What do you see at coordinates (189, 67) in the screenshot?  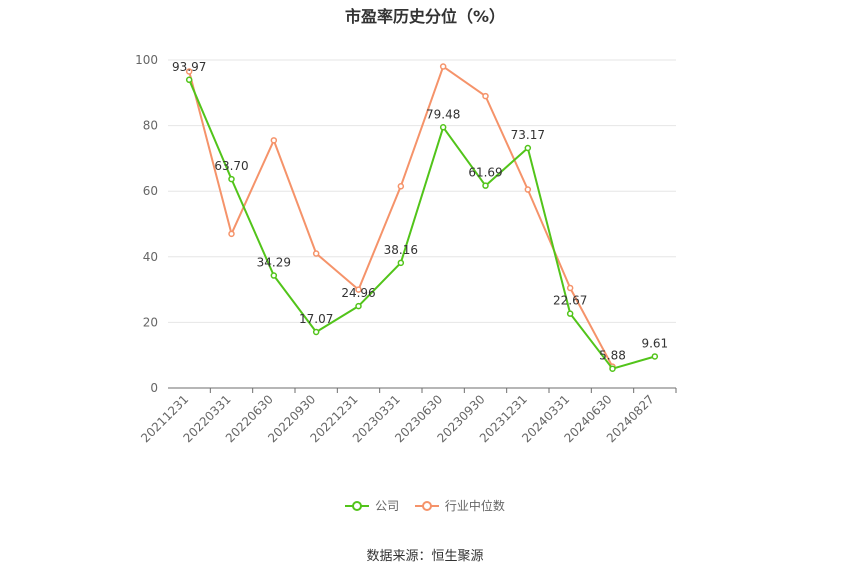 I see `data-label: 93.97` at bounding box center [189, 67].